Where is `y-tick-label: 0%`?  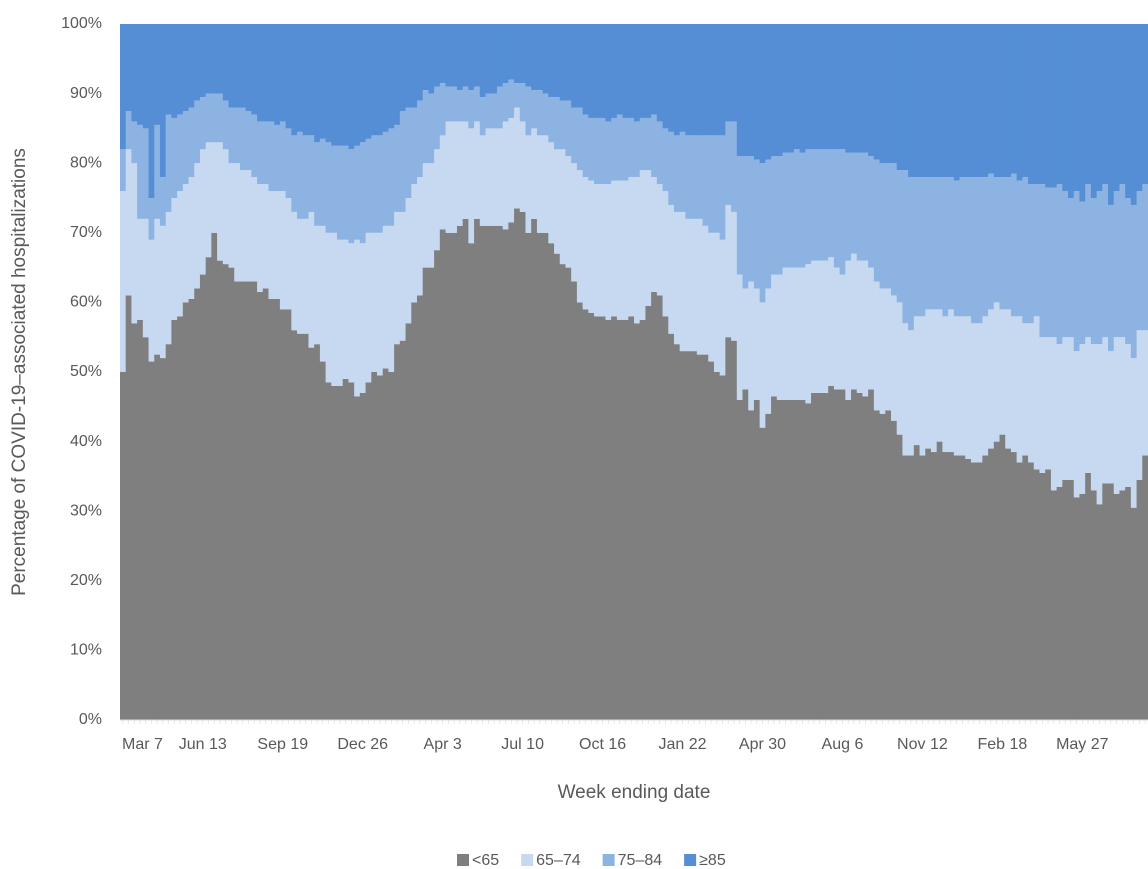 y-tick-label: 0% is located at coordinates (90, 719).